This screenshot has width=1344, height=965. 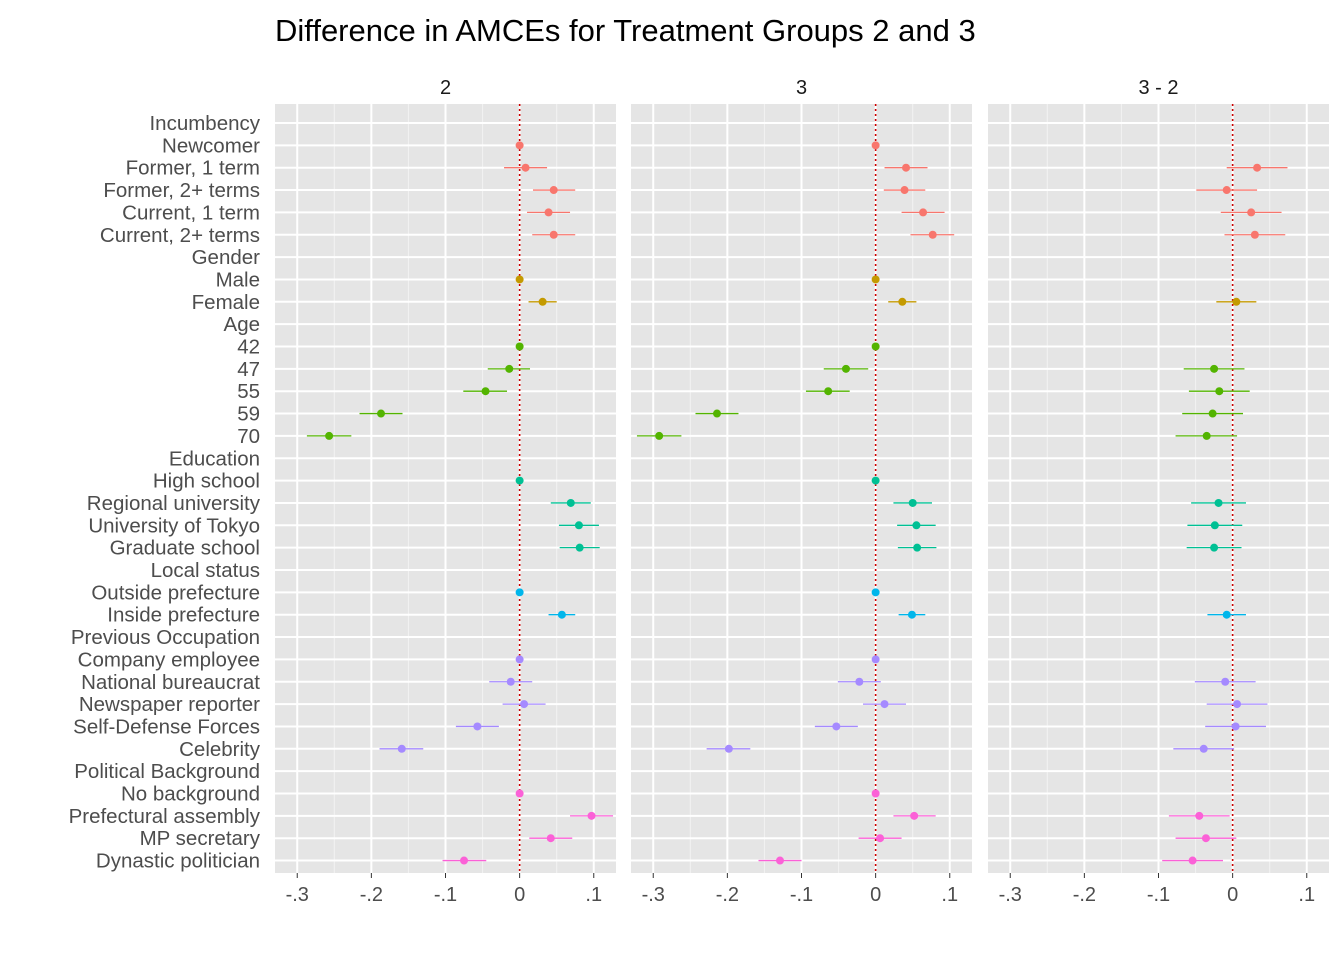 What do you see at coordinates (170, 682) in the screenshot?
I see `level-label: National bureaucrat` at bounding box center [170, 682].